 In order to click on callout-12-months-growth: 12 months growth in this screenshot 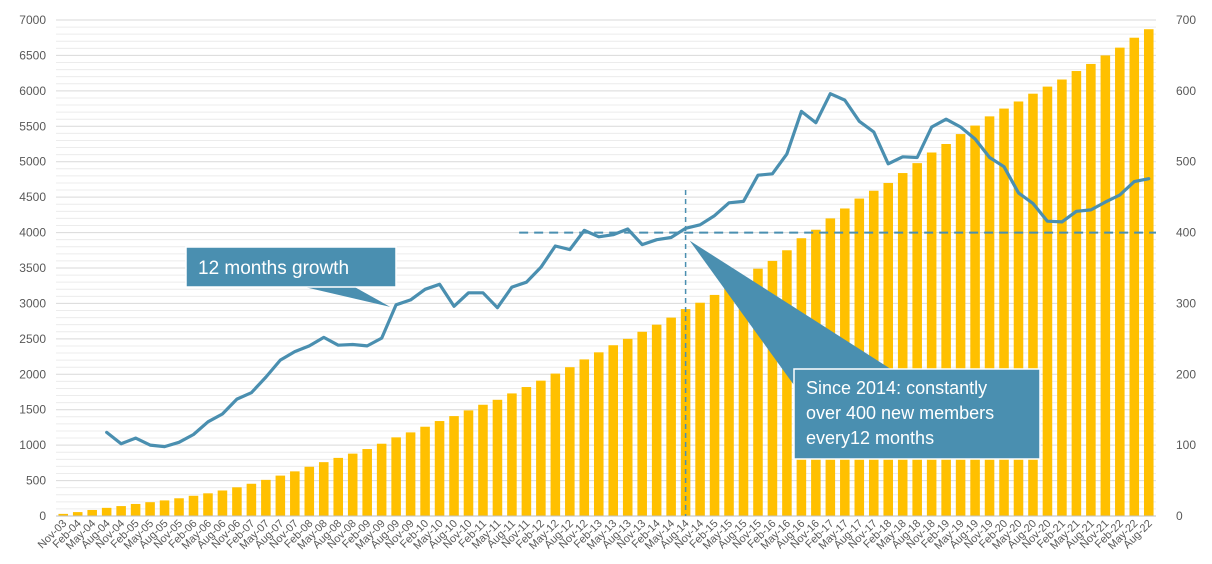, I will do `click(291, 276)`.